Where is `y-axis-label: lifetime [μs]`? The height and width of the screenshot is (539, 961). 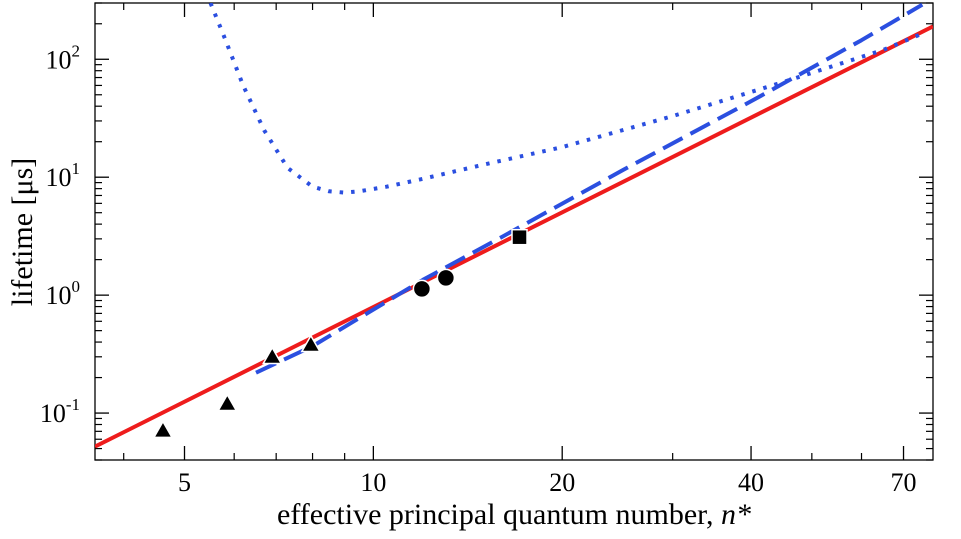 y-axis-label: lifetime [μs] is located at coordinates (22, 232).